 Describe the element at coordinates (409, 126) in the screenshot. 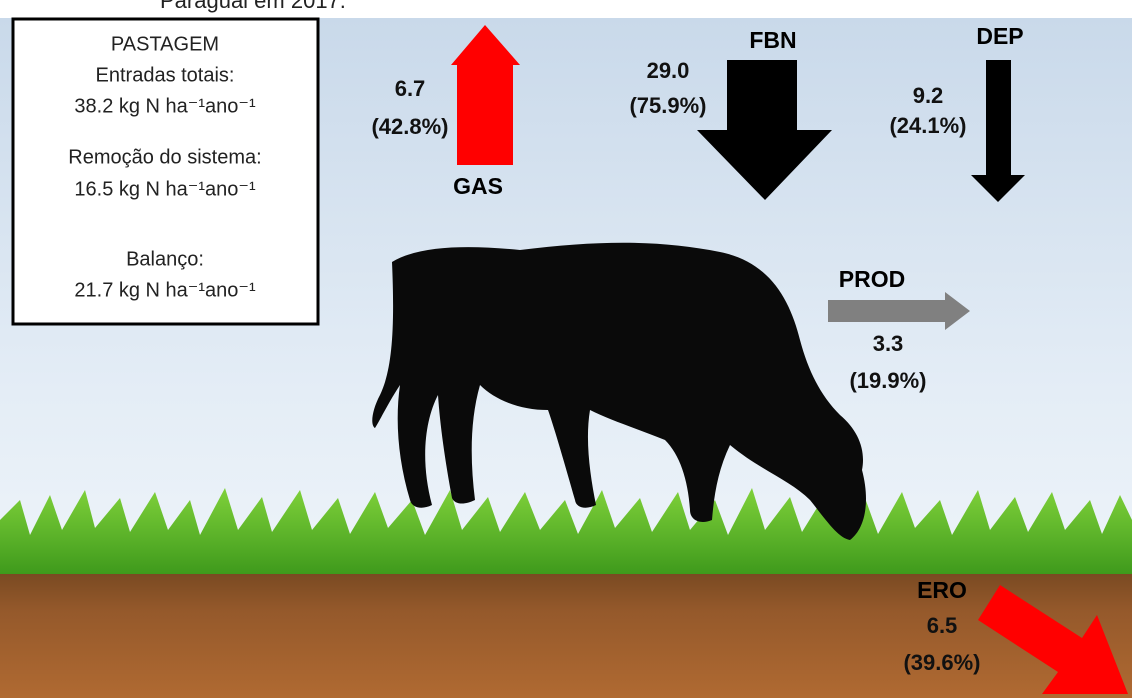

I see `flow-share: (42.8%)` at that location.